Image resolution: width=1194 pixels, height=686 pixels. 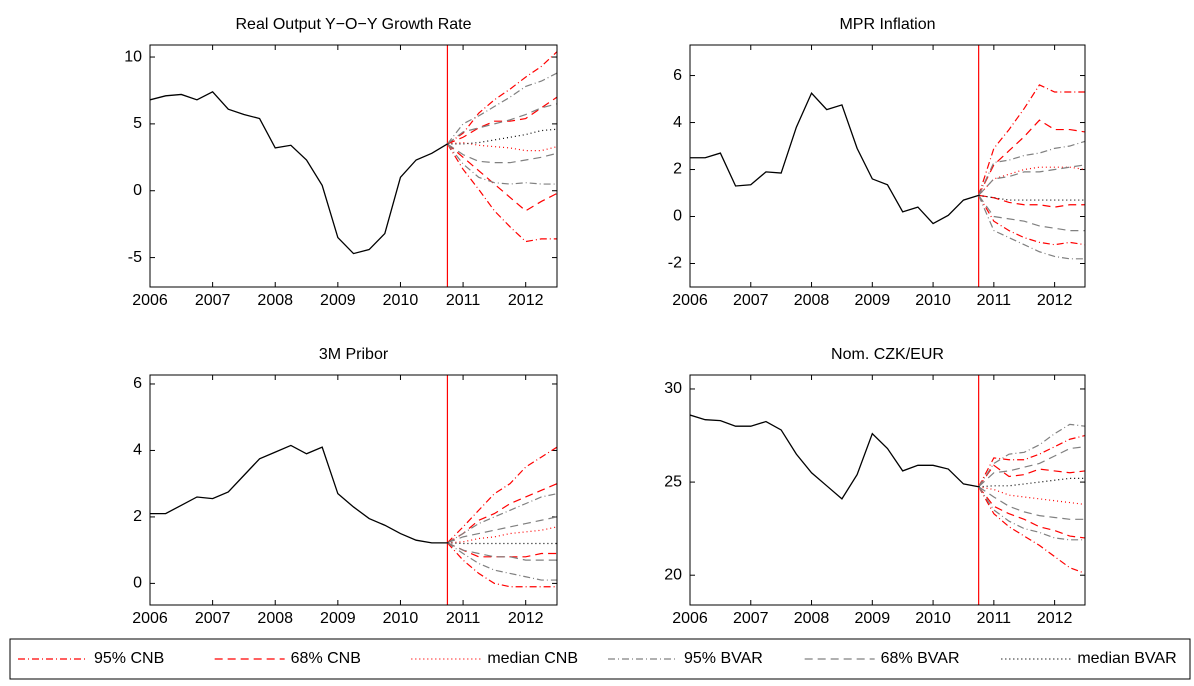 What do you see at coordinates (129, 658) in the screenshot?
I see `legend-label: 95% CNB` at bounding box center [129, 658].